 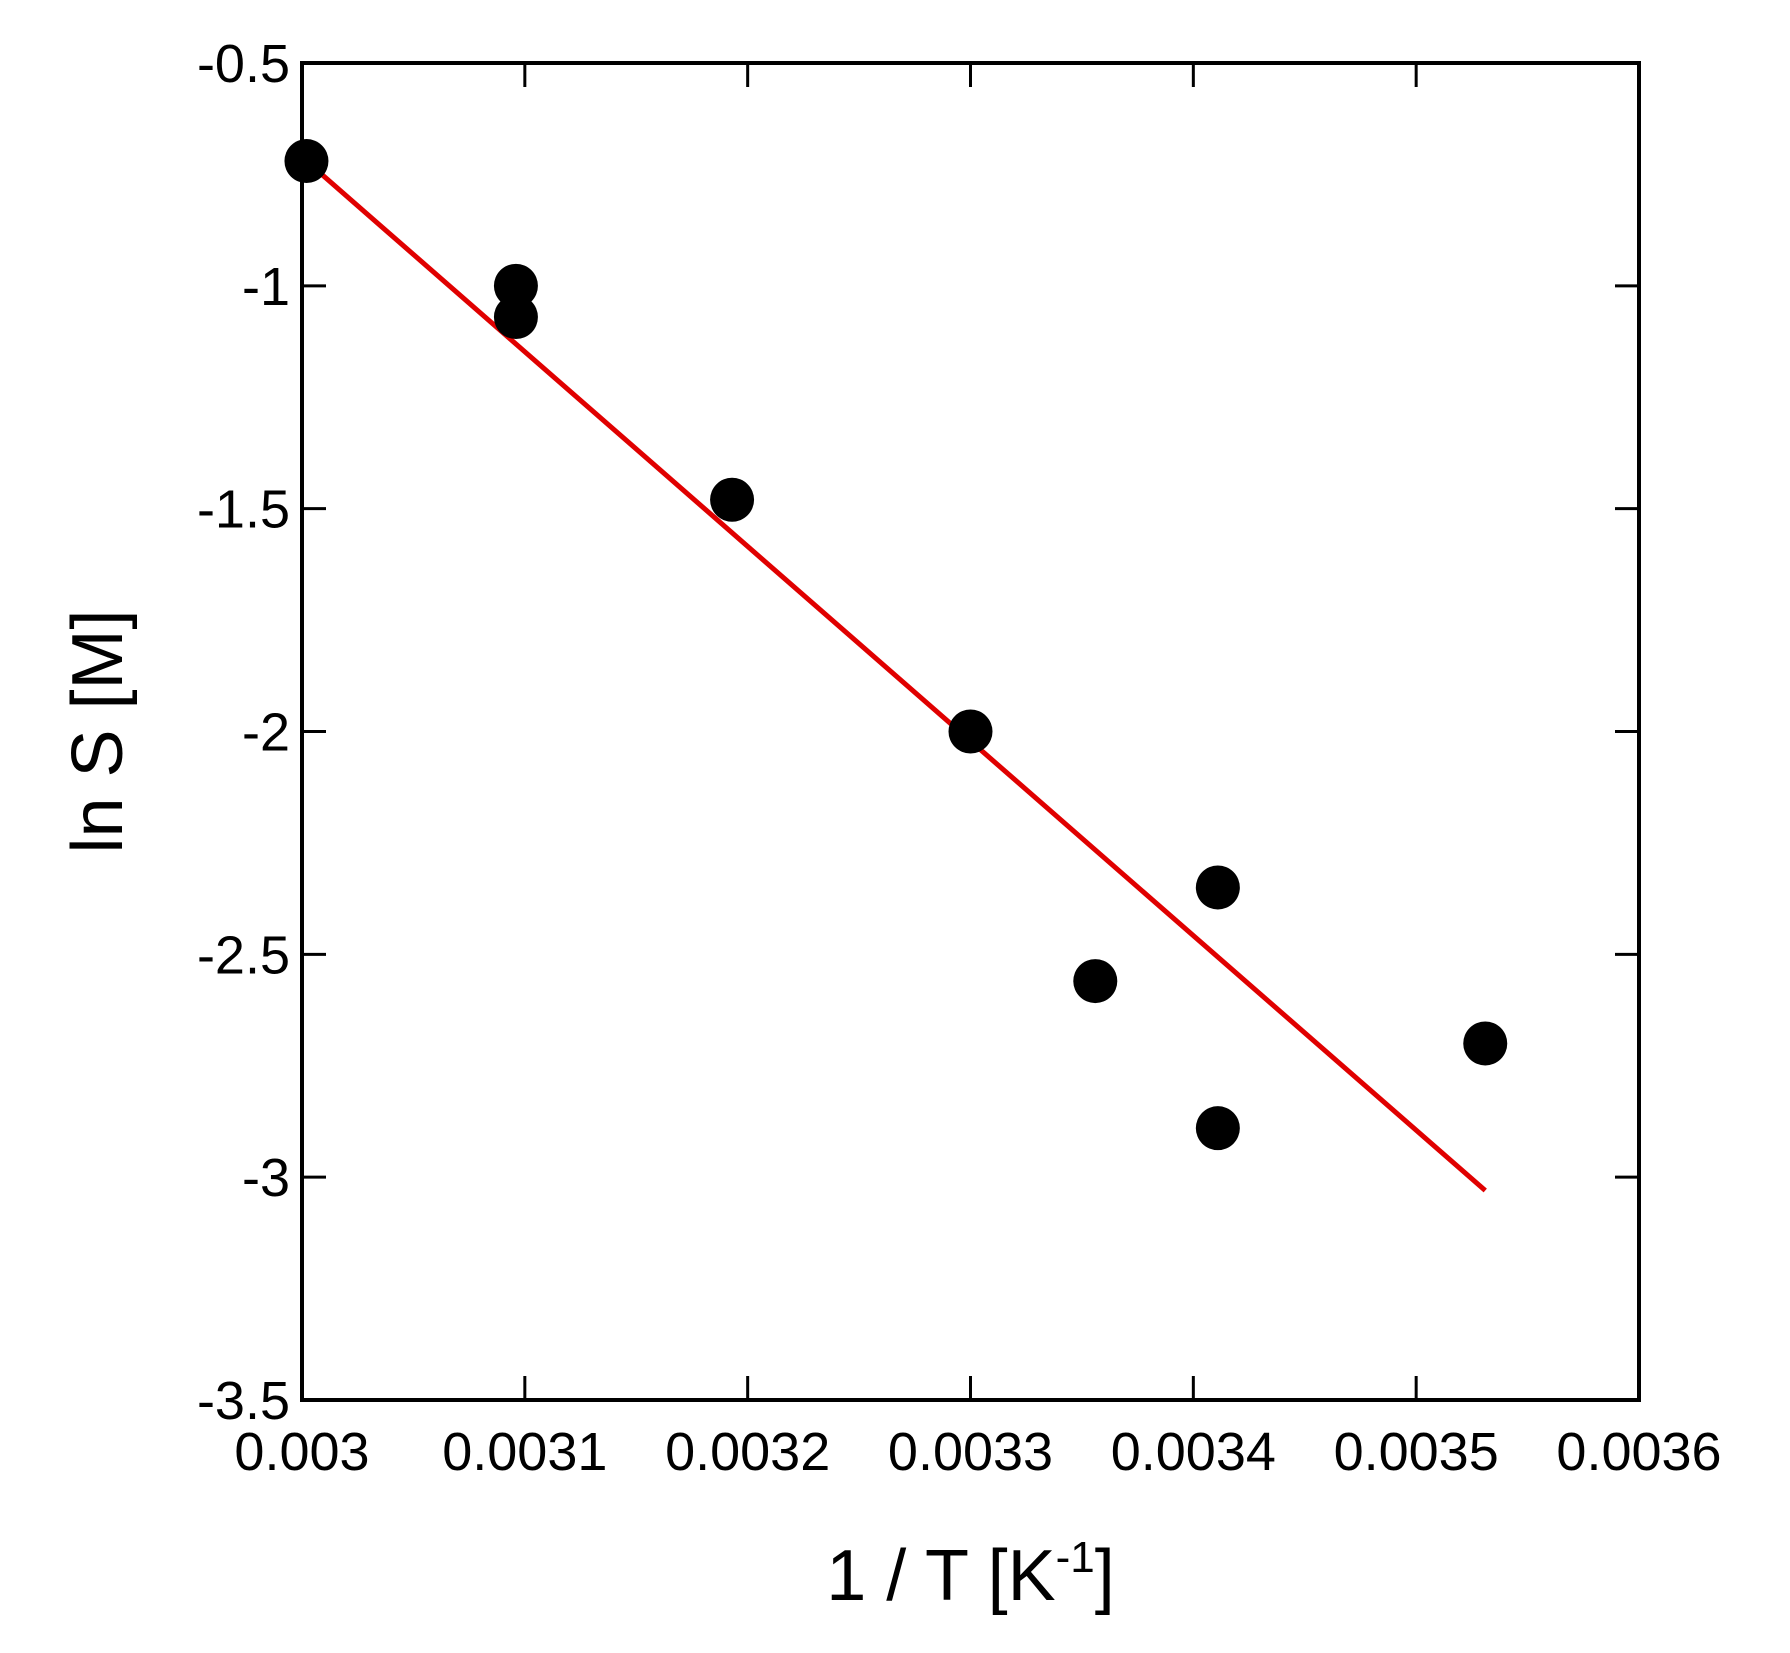 I want to click on y-tick-label: -1.5, so click(x=243, y=510).